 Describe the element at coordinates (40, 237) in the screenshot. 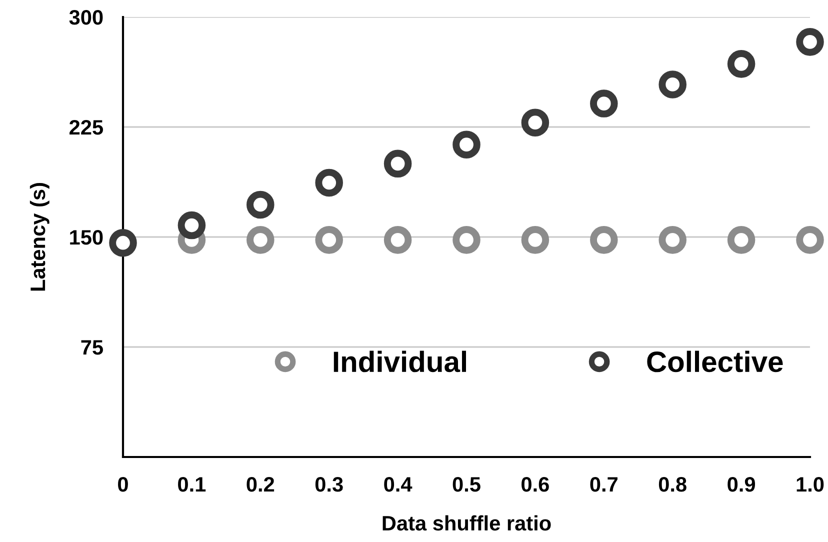

I see `y-axis-title: Latency (s)` at that location.